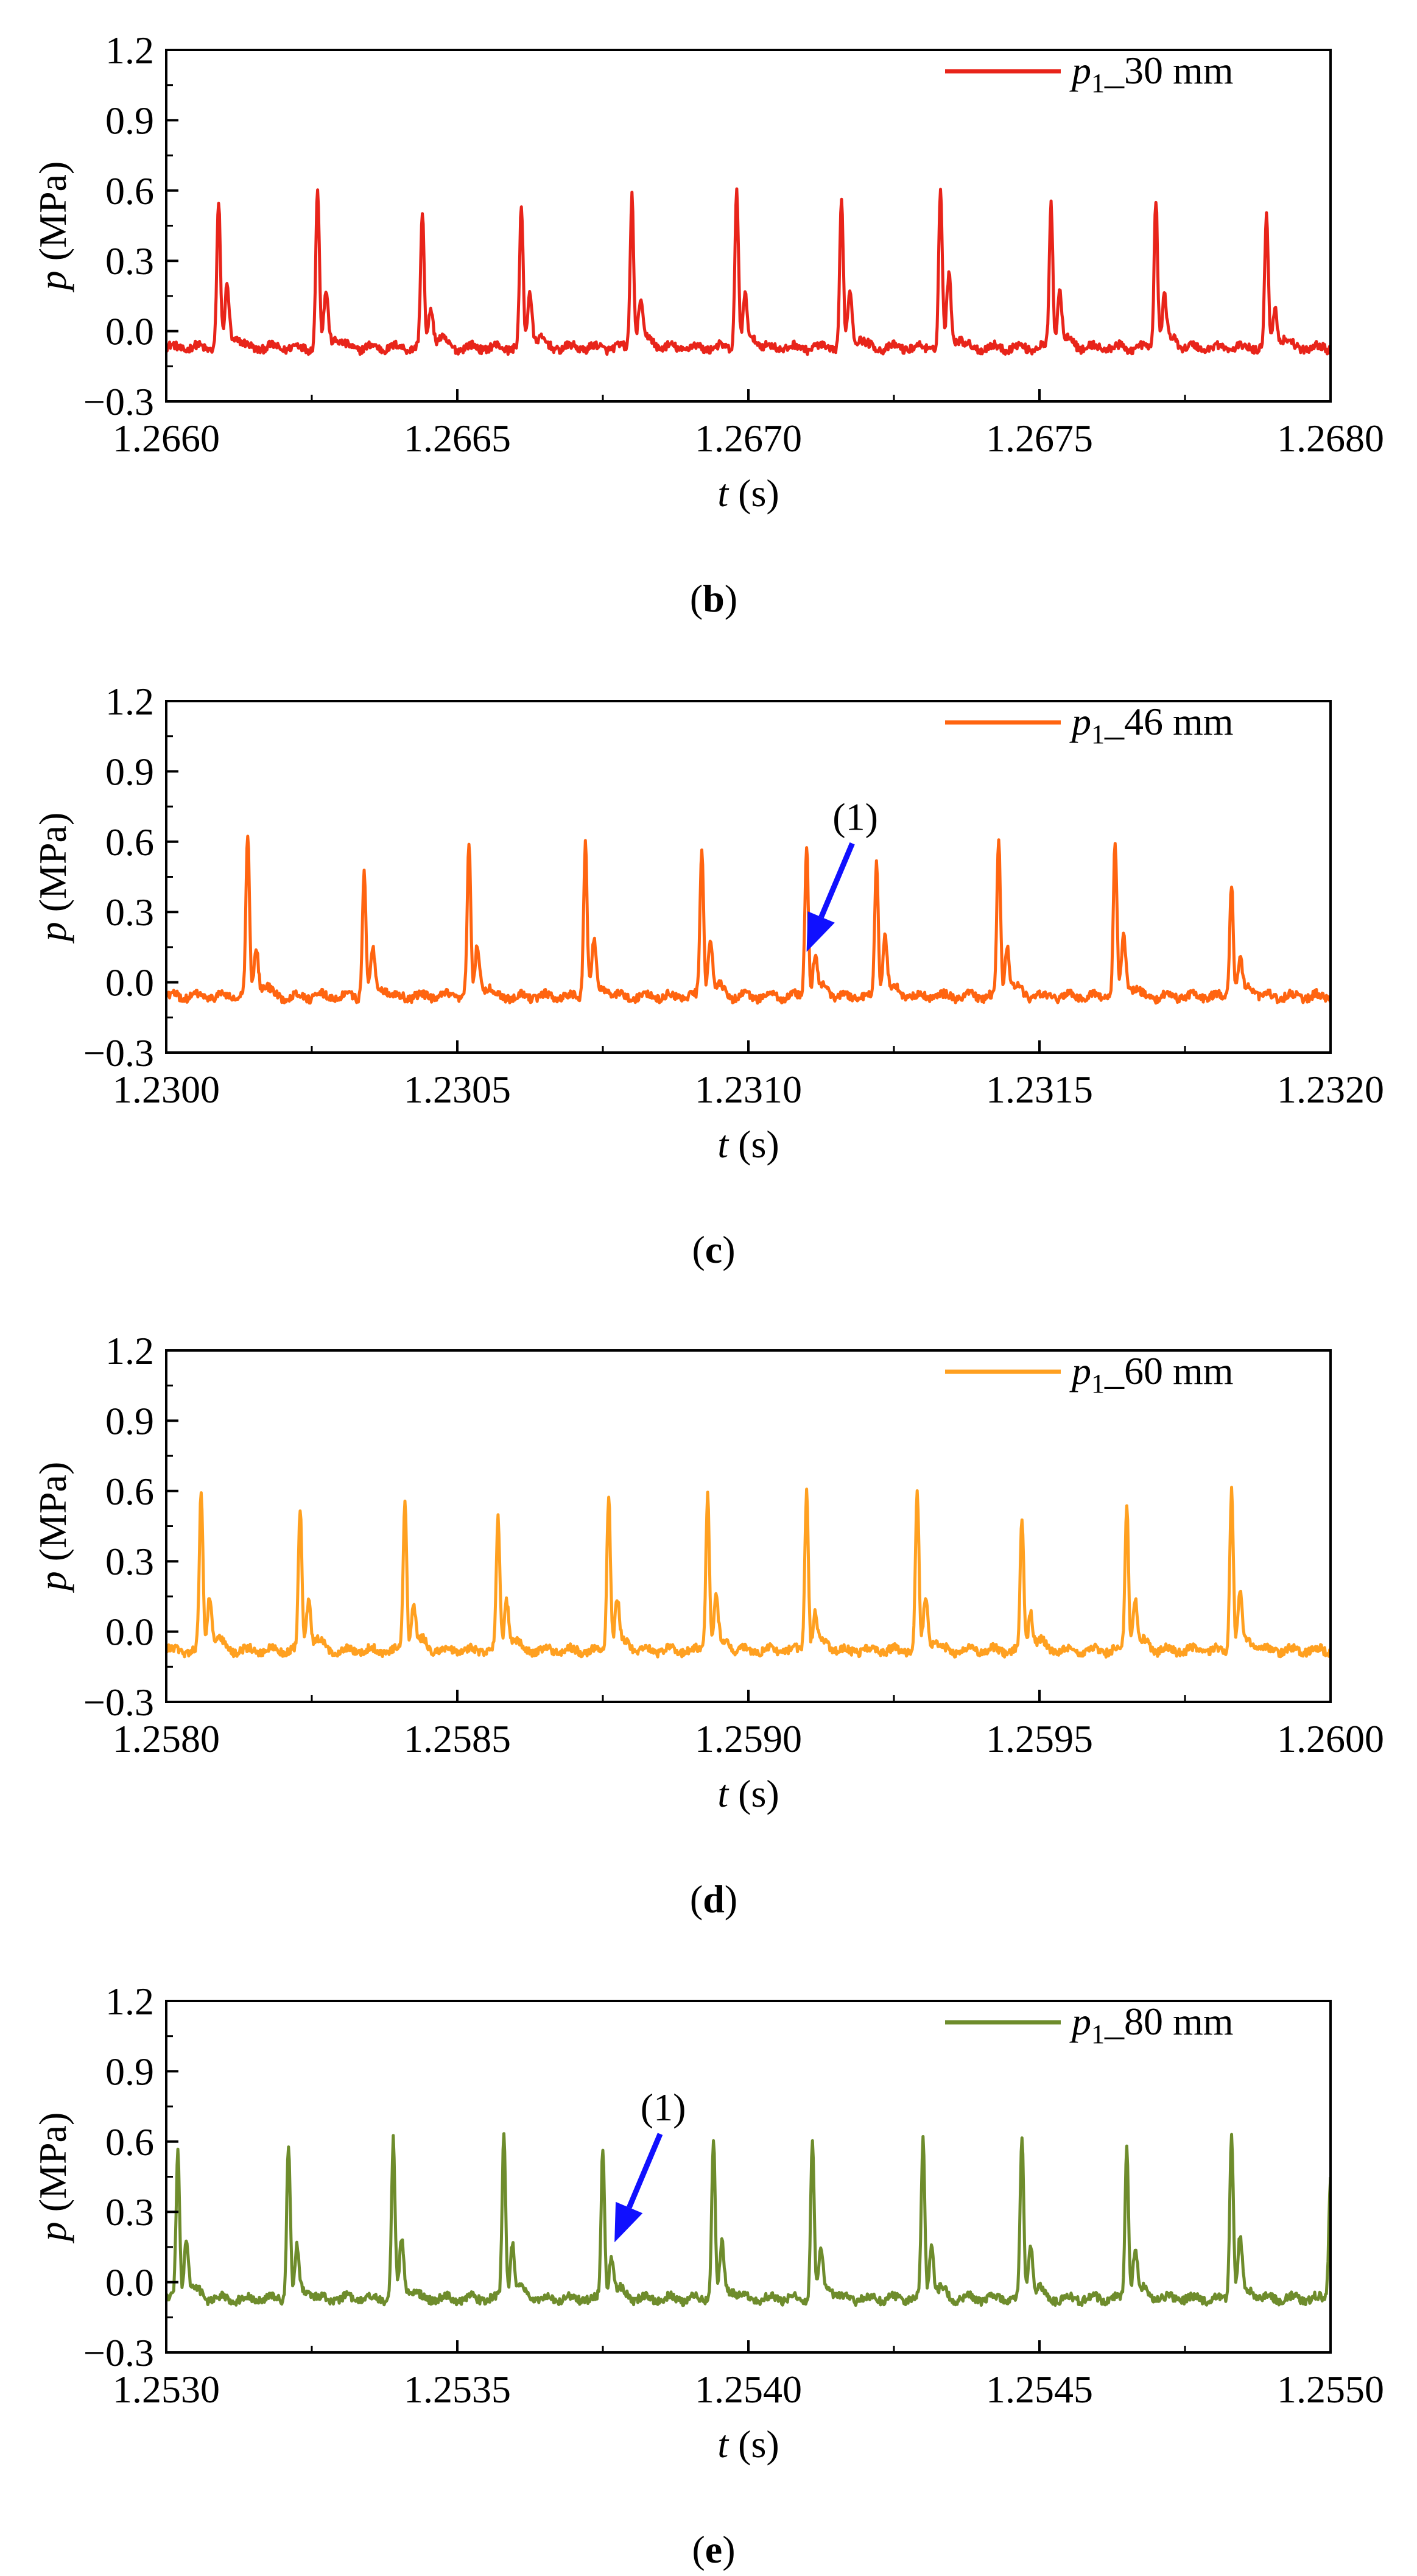 The width and height of the screenshot is (1417, 2576). Describe the element at coordinates (166, 2389) in the screenshot. I see `x-tick-label: 1.2530` at that location.